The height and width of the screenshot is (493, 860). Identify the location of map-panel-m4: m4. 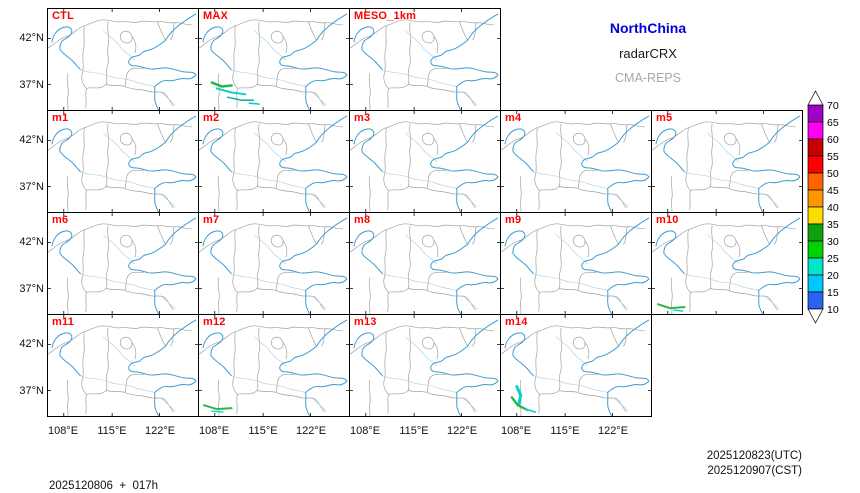
(576, 161).